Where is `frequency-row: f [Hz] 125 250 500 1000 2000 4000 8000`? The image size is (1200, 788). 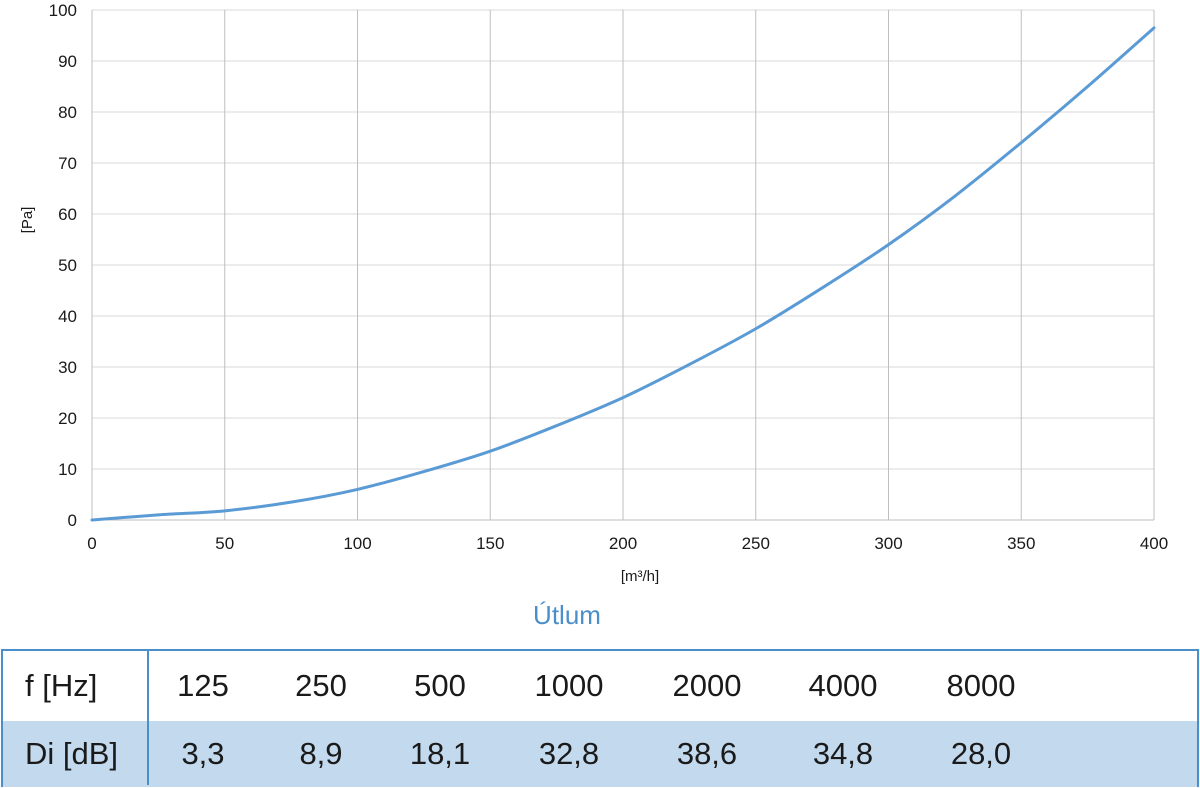 frequency-row: f [Hz] 125 250 500 1000 2000 4000 8000 is located at coordinates (600, 686).